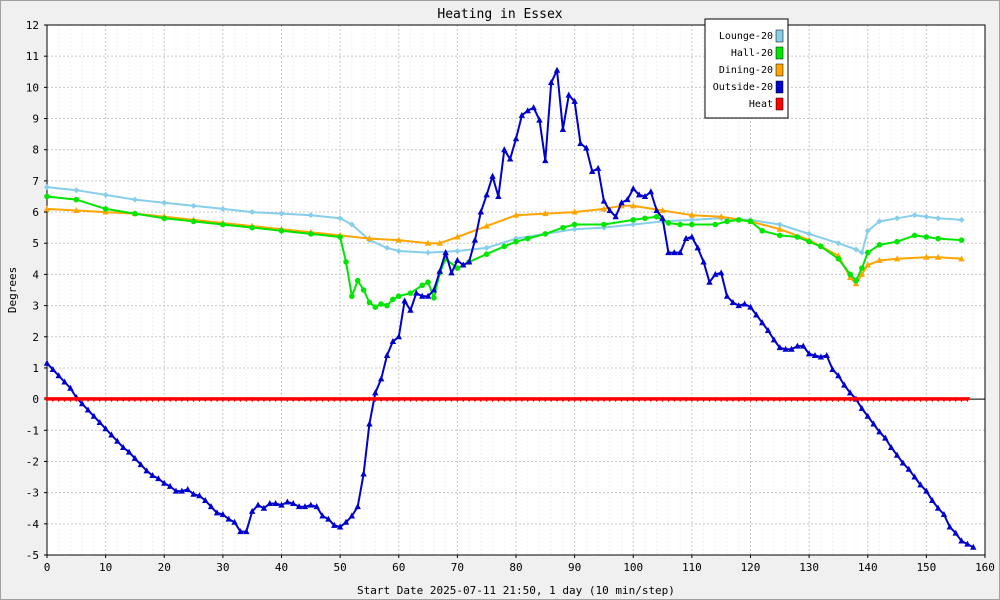 This screenshot has width=1000, height=600. Describe the element at coordinates (32, 430) in the screenshot. I see `y-tick-label: -1` at that location.